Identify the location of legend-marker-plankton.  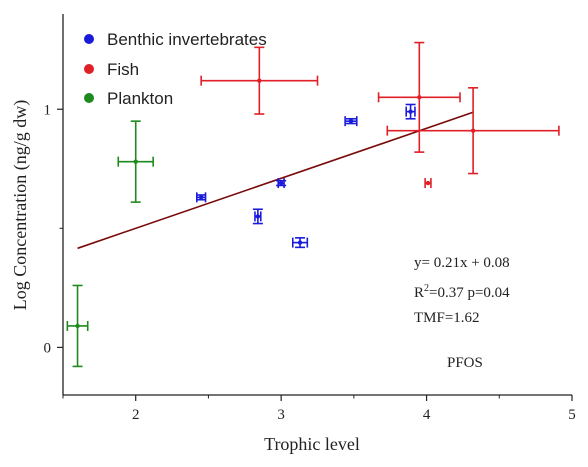
(89, 98).